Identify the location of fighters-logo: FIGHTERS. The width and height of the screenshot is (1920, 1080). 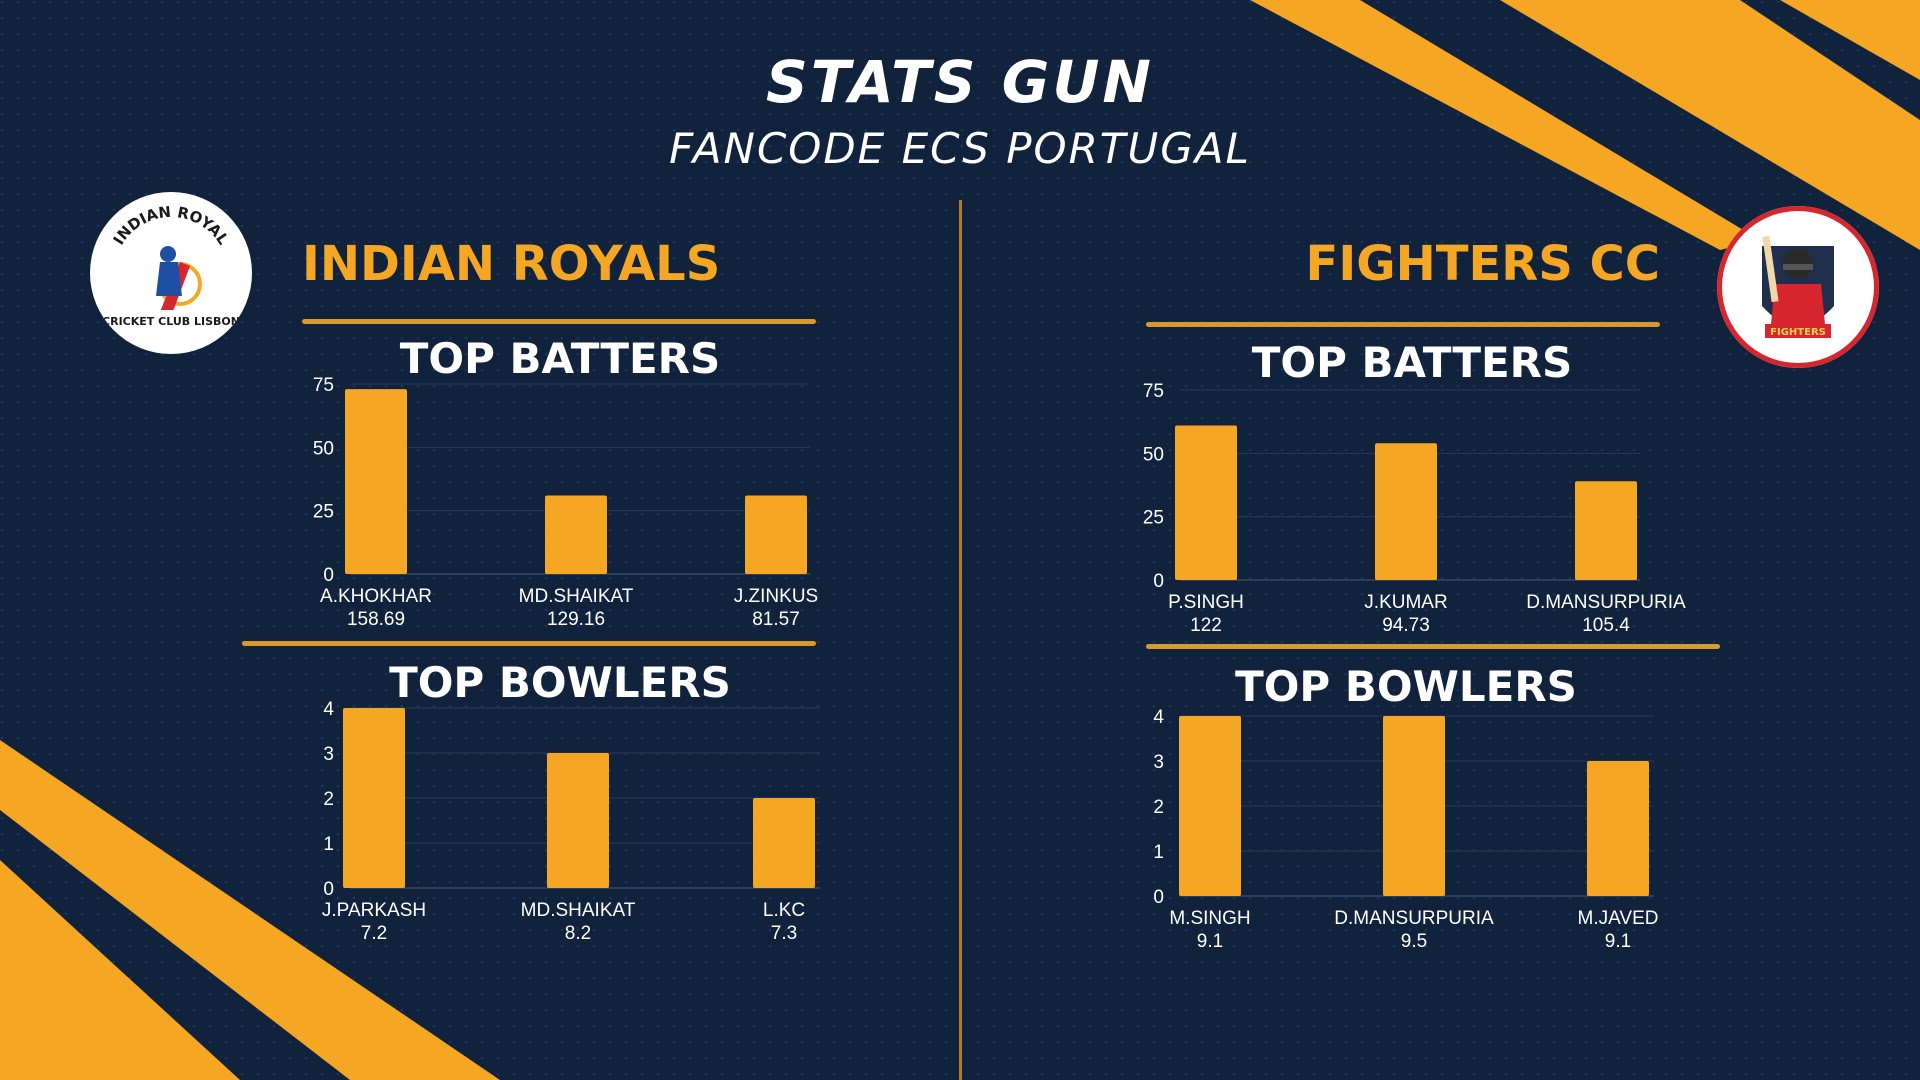
(1798, 287).